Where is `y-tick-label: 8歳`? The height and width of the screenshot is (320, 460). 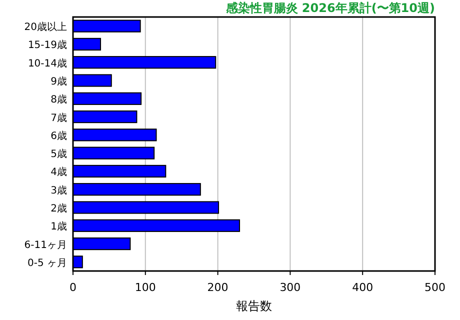 y-tick-label: 8歳 is located at coordinates (58, 100).